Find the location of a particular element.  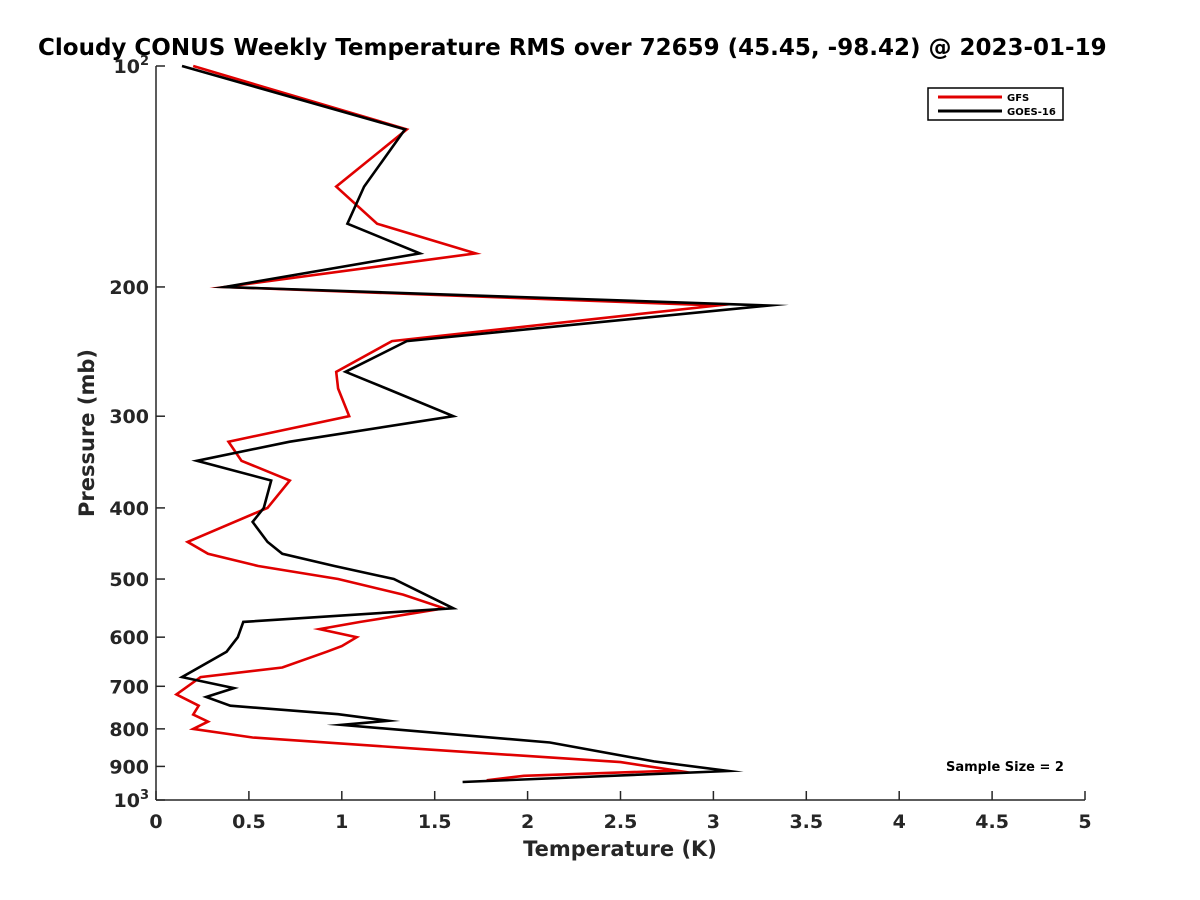

x-tick-label: 1 is located at coordinates (341, 822).